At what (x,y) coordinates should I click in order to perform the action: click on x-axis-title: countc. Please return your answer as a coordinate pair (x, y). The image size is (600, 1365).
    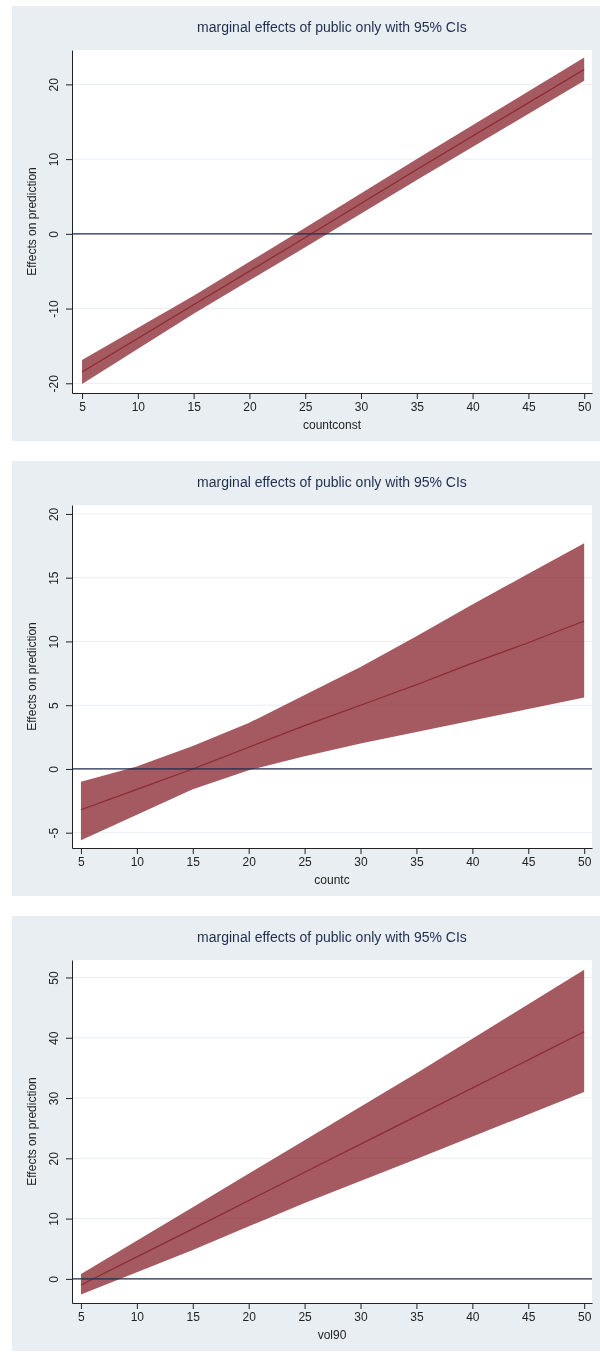
    Looking at the image, I should click on (332, 880).